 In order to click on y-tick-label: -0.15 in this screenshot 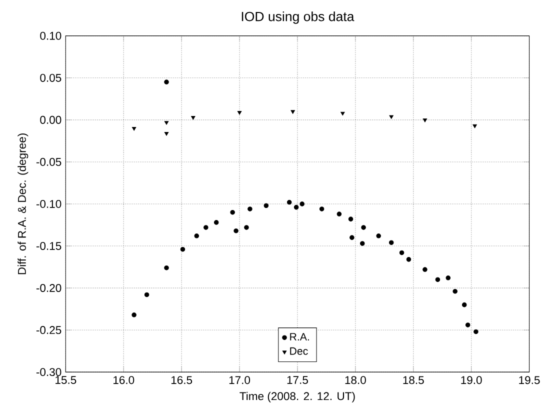, I will do `click(49, 246)`.